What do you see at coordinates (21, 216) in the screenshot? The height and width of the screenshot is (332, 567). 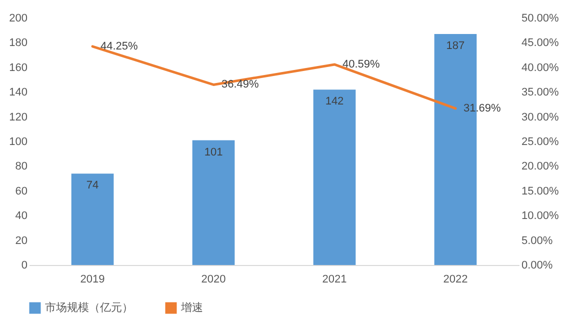 I see `y-tick-label: 40` at bounding box center [21, 216].